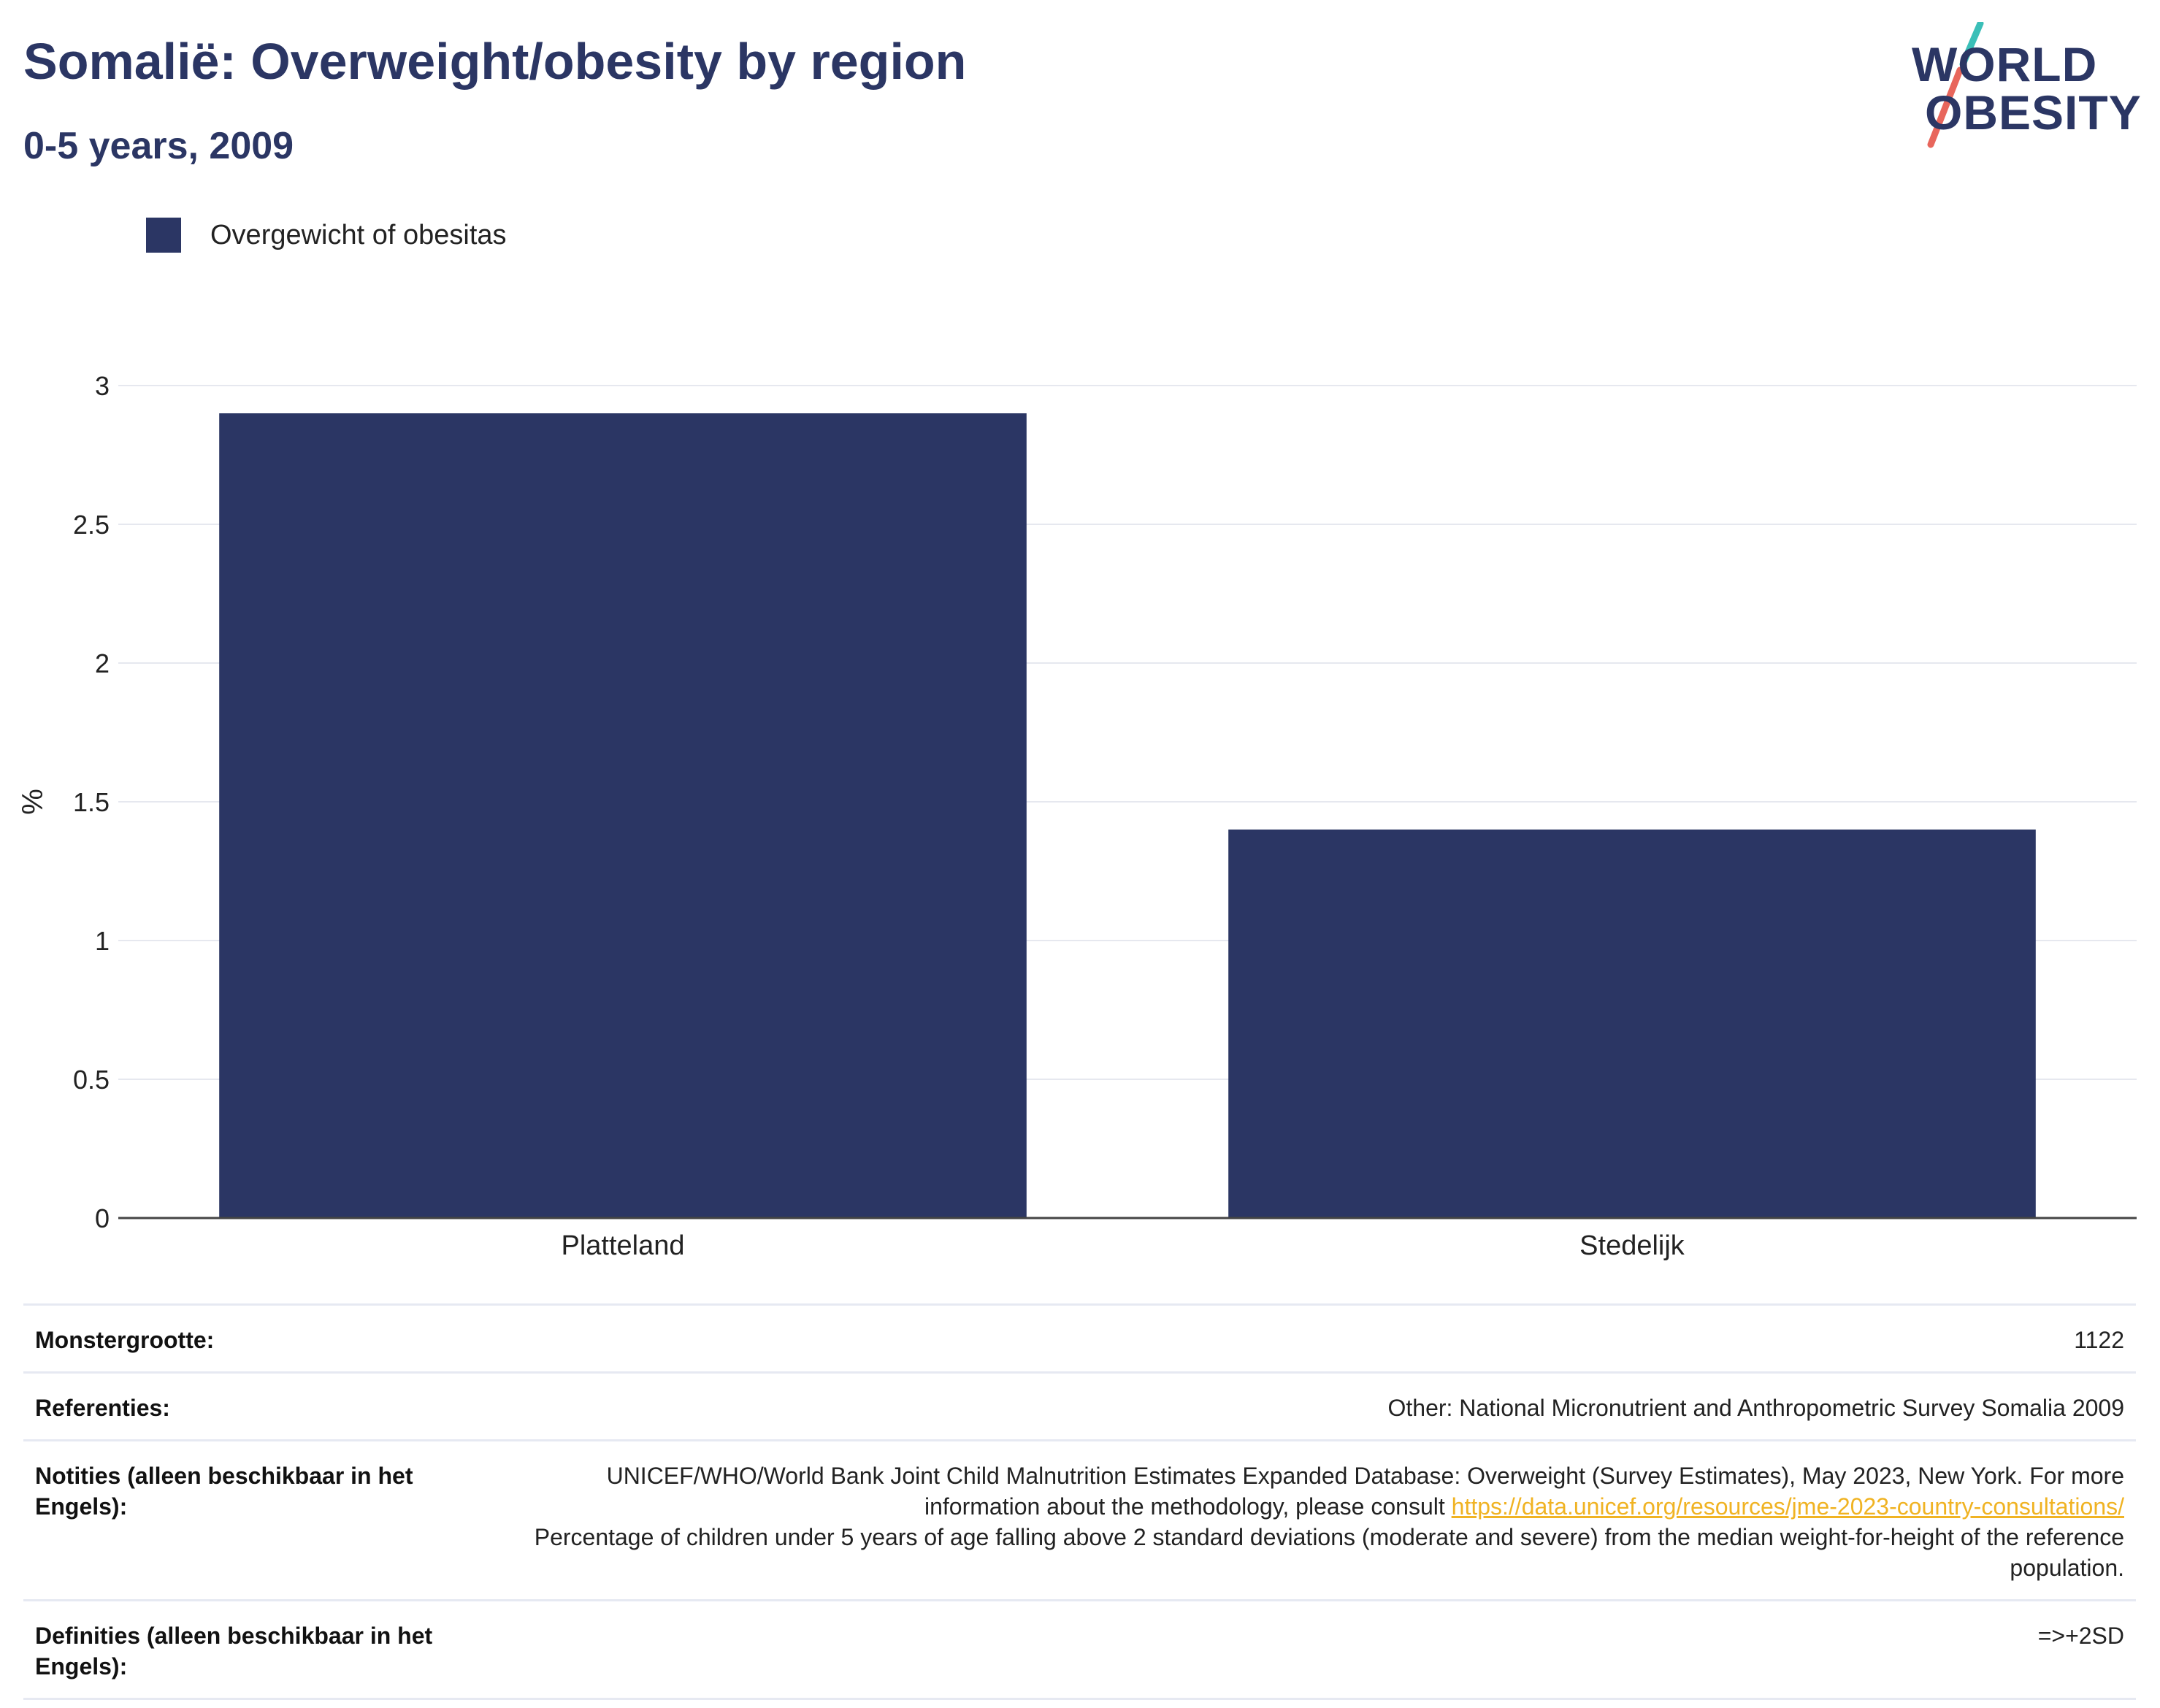  I want to click on sample-size-value: 1122, so click(1321, 1338).